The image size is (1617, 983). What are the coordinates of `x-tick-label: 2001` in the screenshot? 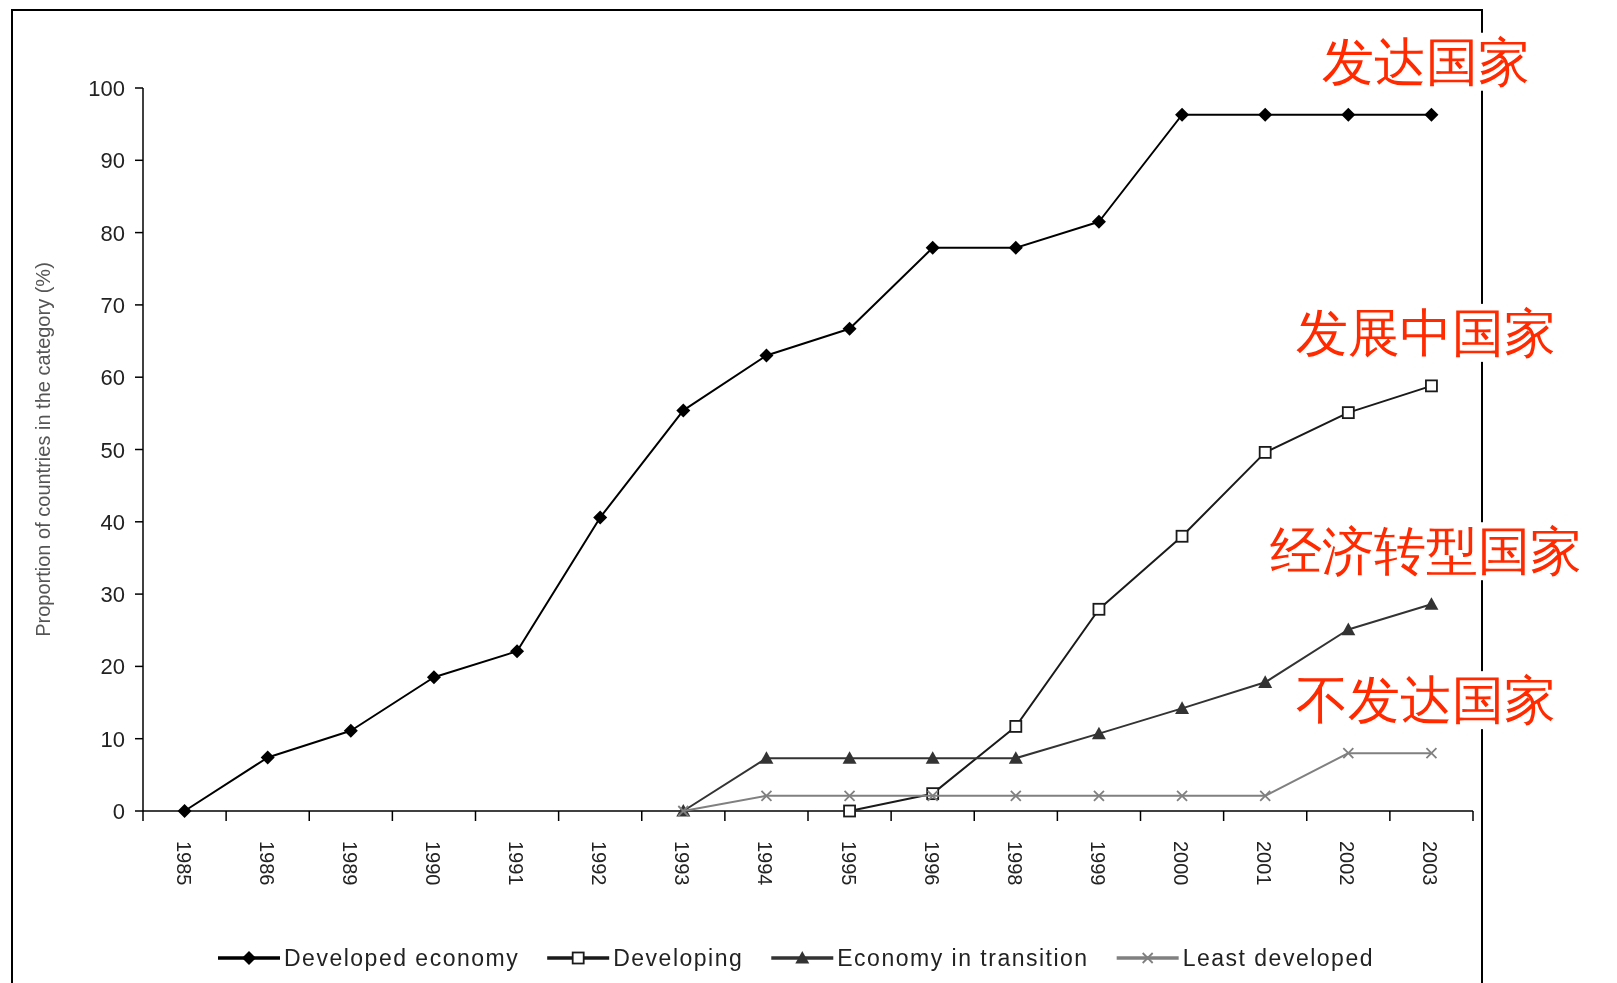 It's located at (1264, 863).